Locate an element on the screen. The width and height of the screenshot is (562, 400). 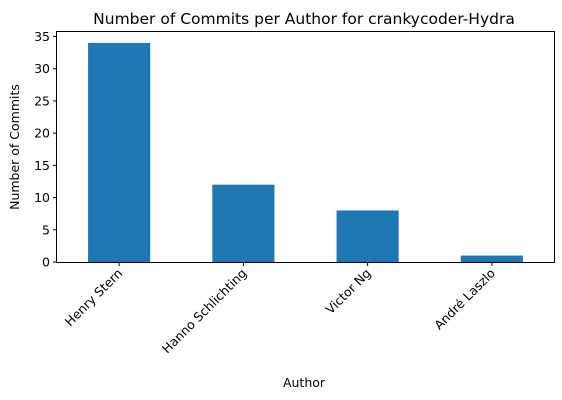
x-tick-label: André Laszlo is located at coordinates (464, 299).